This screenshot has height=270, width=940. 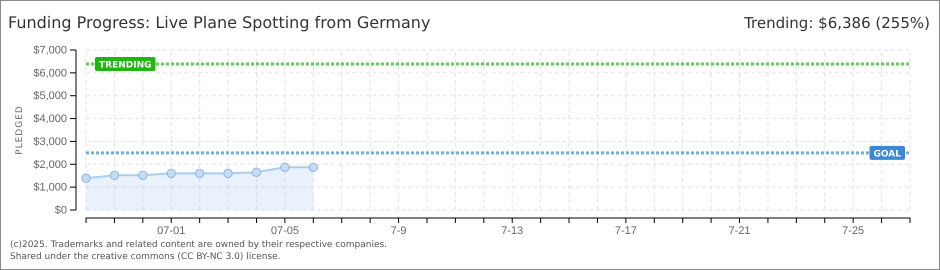 What do you see at coordinates (50, 73) in the screenshot?
I see `y-tick-label: $6,000` at bounding box center [50, 73].